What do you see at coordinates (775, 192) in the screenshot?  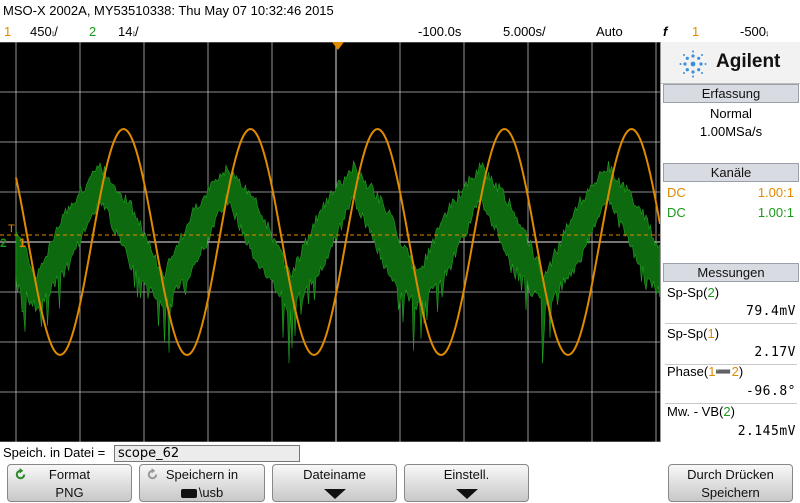 I see `ch1-probe: 1.00:1` at bounding box center [775, 192].